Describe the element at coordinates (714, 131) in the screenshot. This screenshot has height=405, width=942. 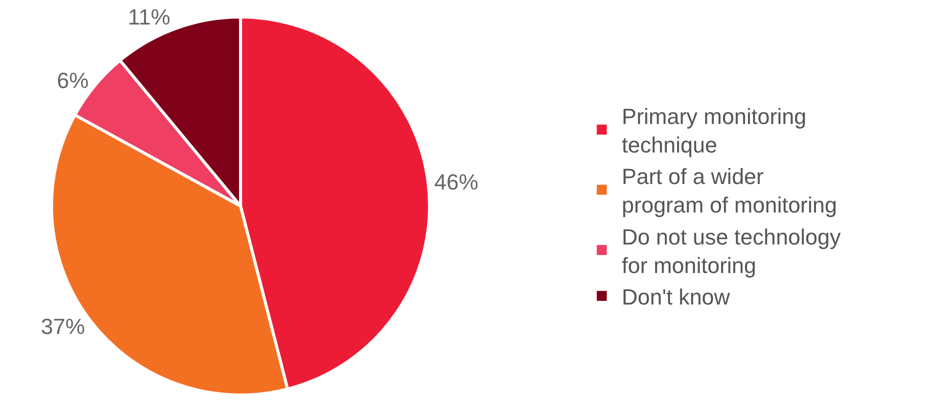
I see `legend-label: Primary monitoring technique` at that location.